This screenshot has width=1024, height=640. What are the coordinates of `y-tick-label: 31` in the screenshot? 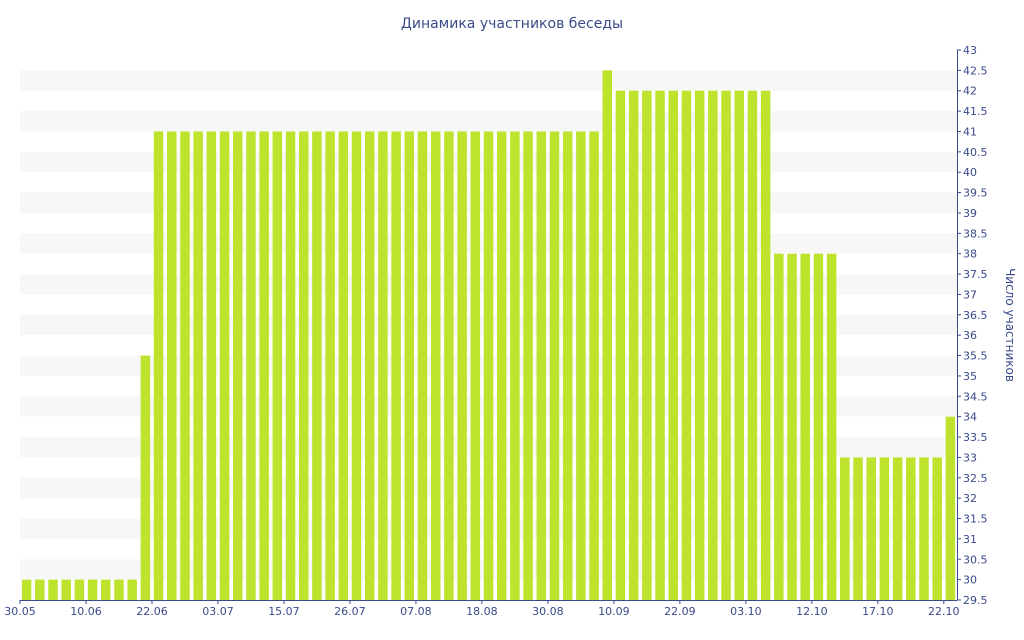 It's located at (970, 539).